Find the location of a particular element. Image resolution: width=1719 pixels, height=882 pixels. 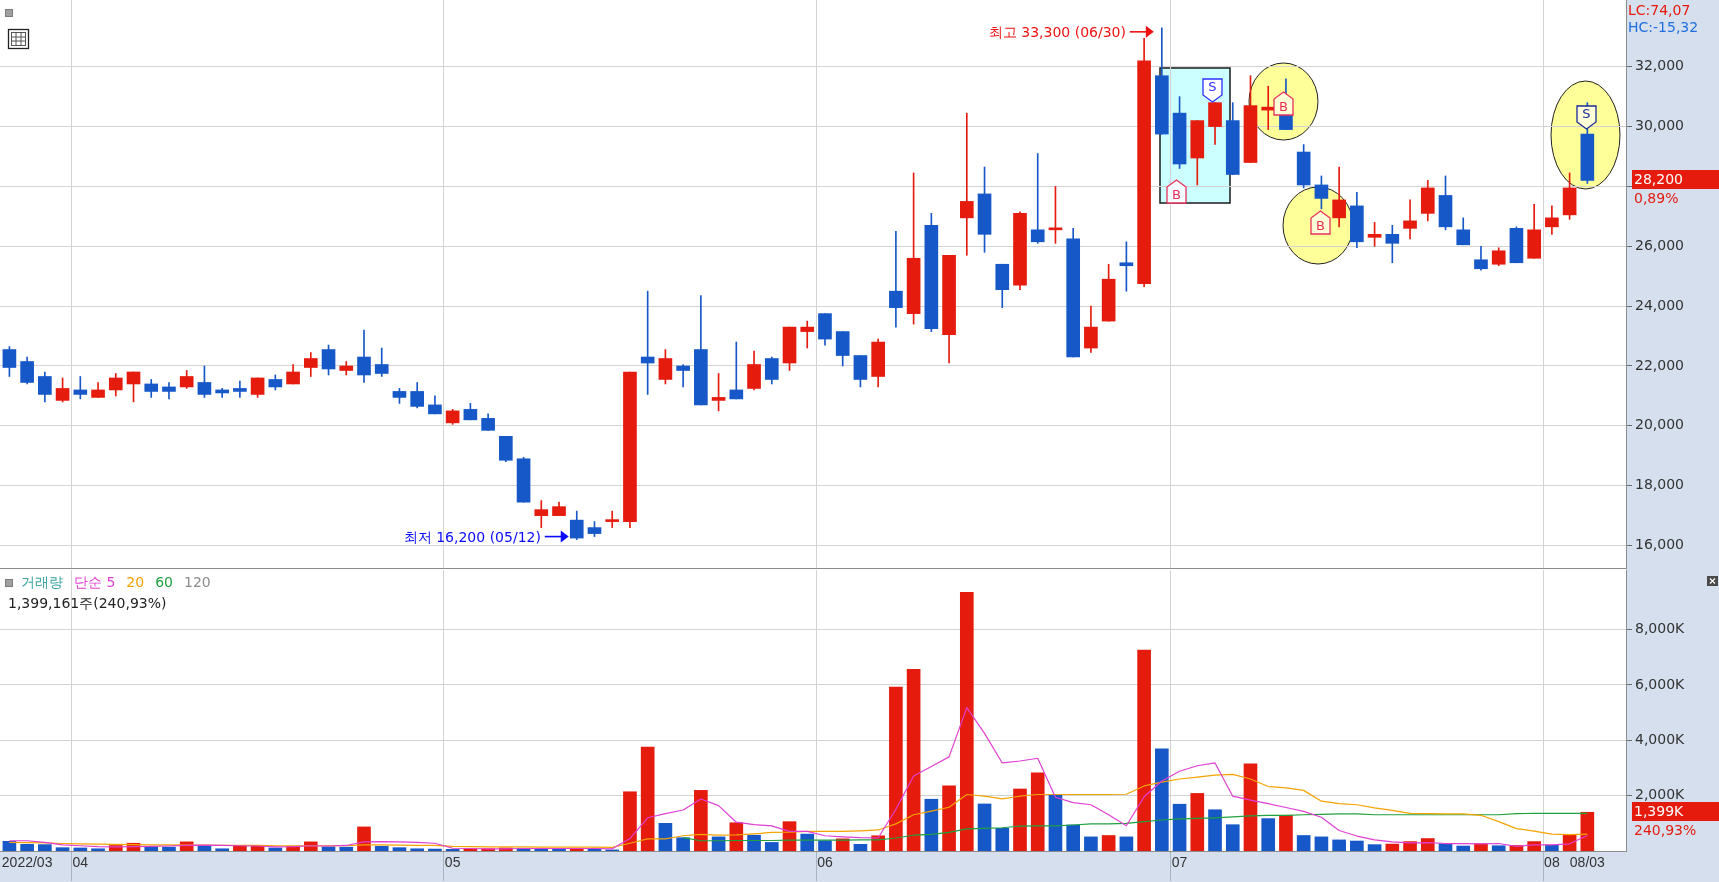

y-tick-label: 18,000 is located at coordinates (1659, 484).